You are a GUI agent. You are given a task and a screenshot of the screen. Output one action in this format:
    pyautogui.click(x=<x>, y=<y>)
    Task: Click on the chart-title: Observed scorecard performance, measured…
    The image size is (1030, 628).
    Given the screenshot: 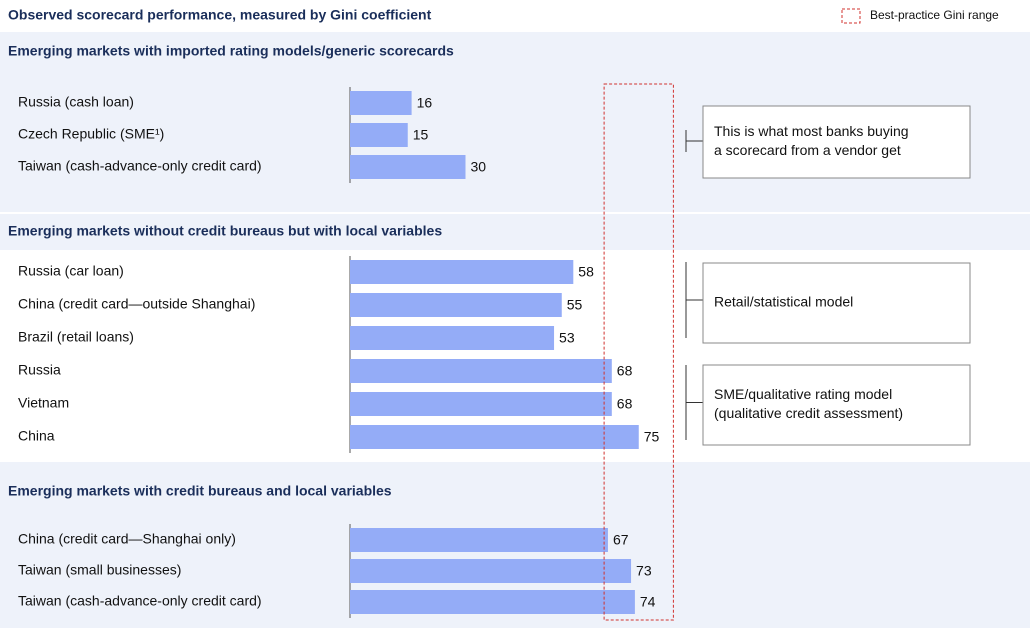 What is the action you would take?
    pyautogui.click(x=220, y=15)
    